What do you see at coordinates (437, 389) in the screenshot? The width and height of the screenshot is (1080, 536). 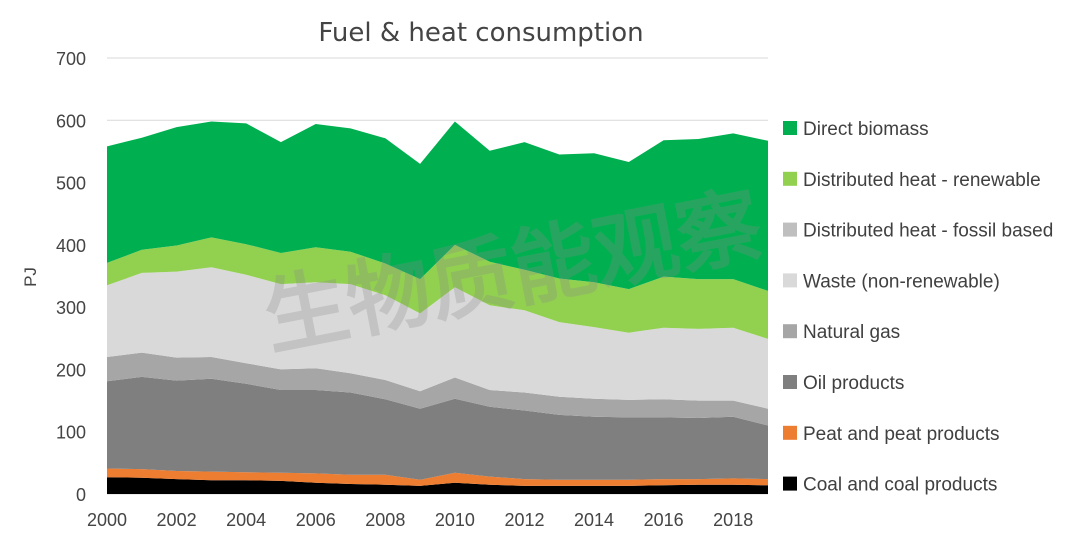 I see `area-natural-gas` at bounding box center [437, 389].